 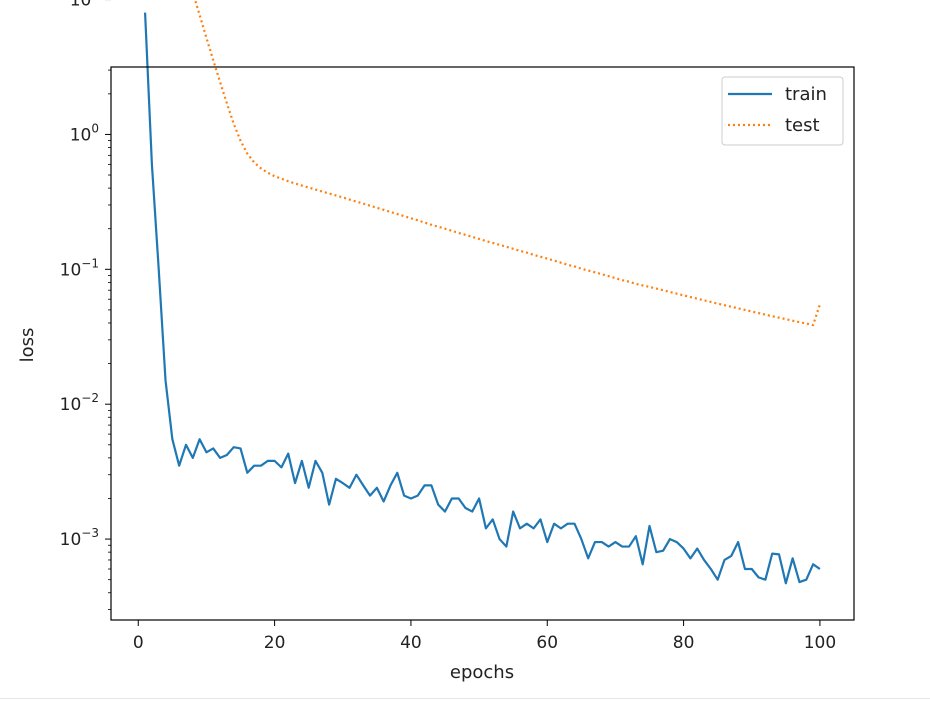 I want to click on y-tick-label: 10⁻³, so click(x=79, y=538).